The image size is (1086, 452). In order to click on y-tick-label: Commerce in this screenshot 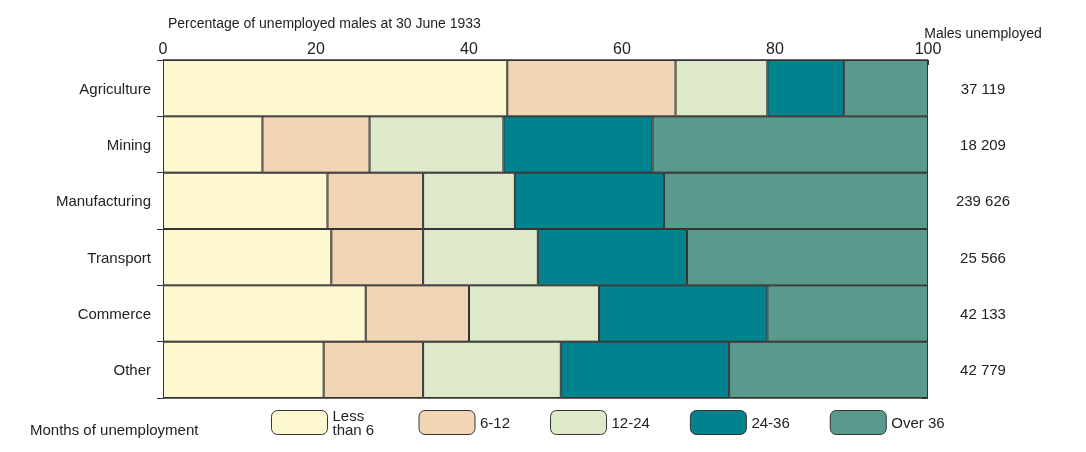, I will do `click(114, 313)`.